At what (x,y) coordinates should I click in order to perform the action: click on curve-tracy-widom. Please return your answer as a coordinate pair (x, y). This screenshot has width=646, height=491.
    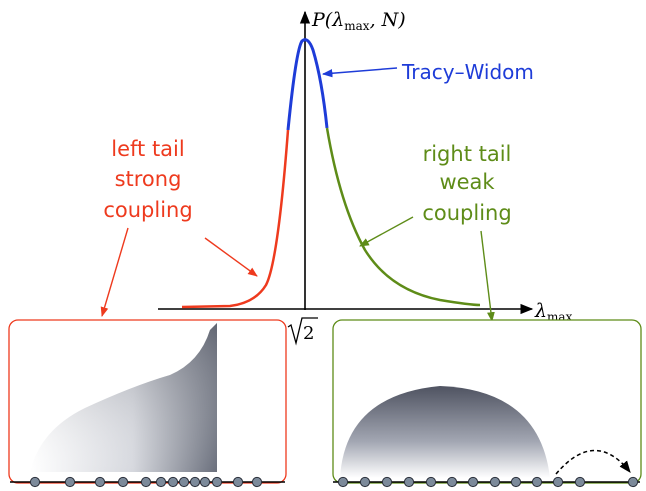
    Looking at the image, I should click on (307, 84).